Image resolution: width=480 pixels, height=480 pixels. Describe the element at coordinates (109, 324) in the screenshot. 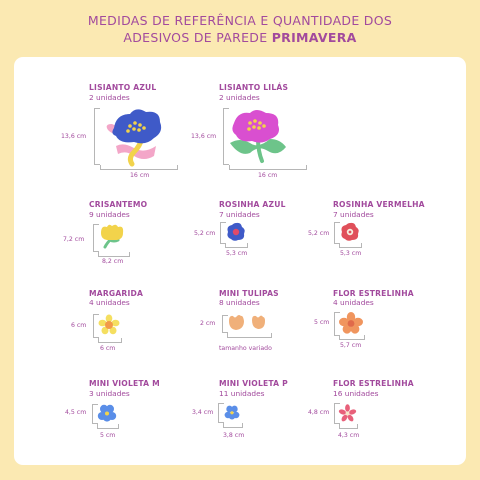

I see `daisy-icon` at that location.